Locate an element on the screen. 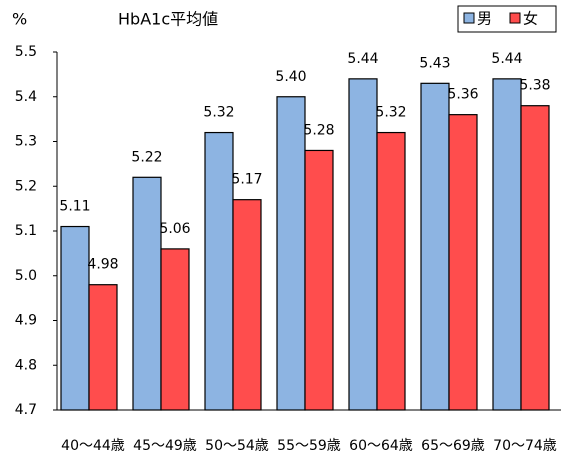 This screenshot has width=561, height=463. value-label: 5.17 is located at coordinates (246, 180).